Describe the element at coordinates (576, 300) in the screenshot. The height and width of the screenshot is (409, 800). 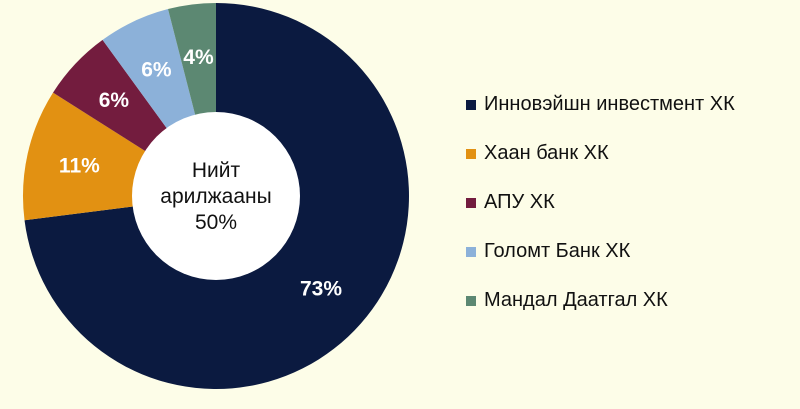
I see `legend-label-mandal-insurance: Мандал Даатгал ХК` at that location.